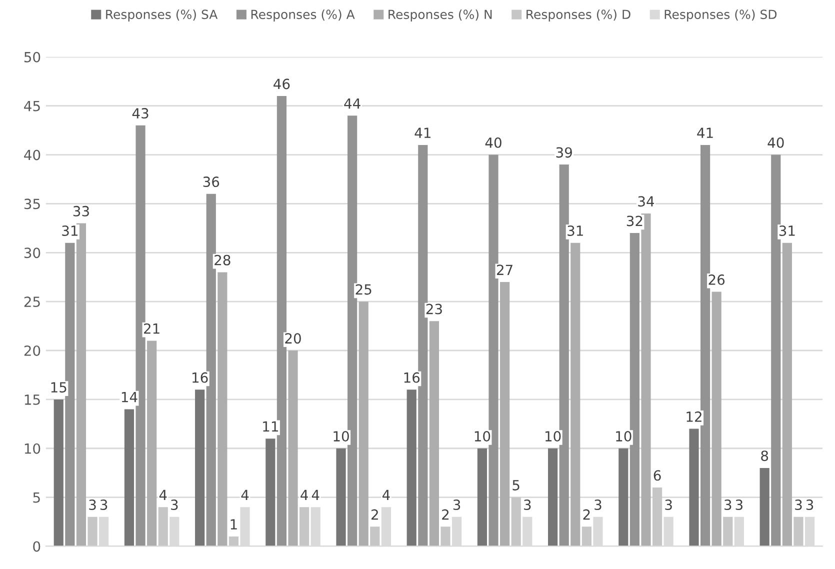  I want to click on data-label: 33, so click(81, 211).